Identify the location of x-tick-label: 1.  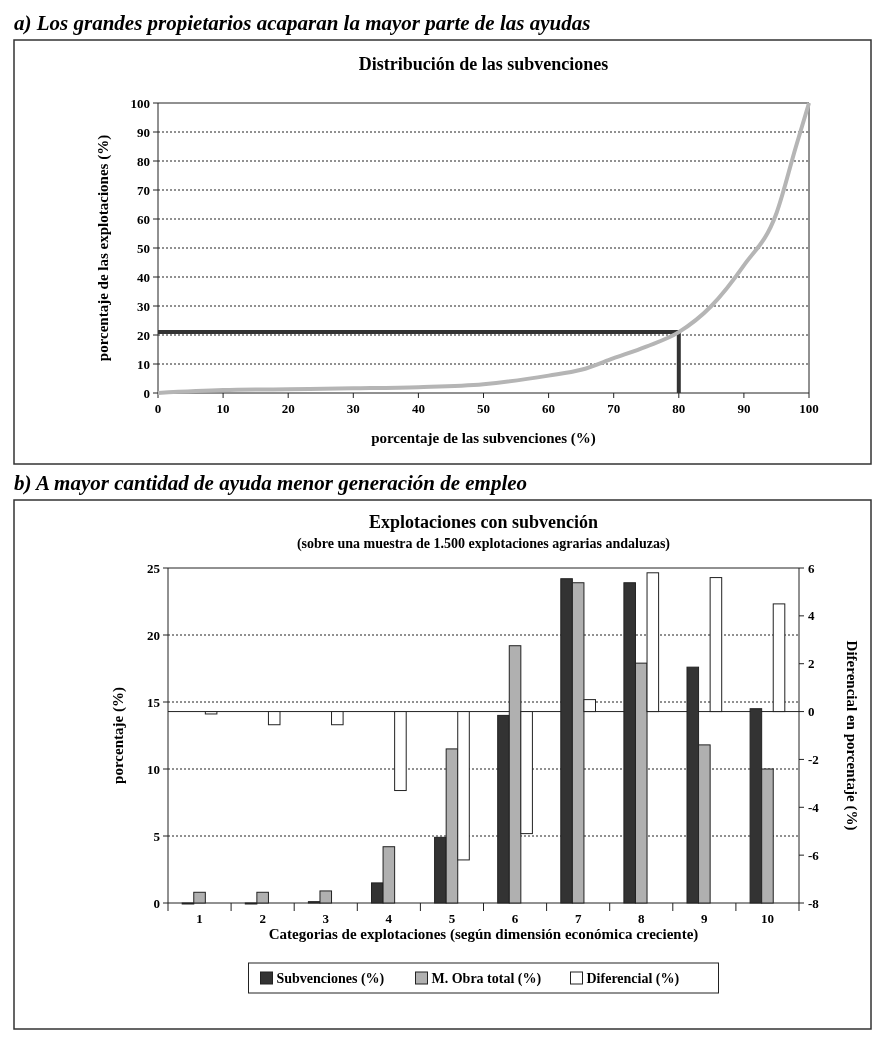
(199, 918).